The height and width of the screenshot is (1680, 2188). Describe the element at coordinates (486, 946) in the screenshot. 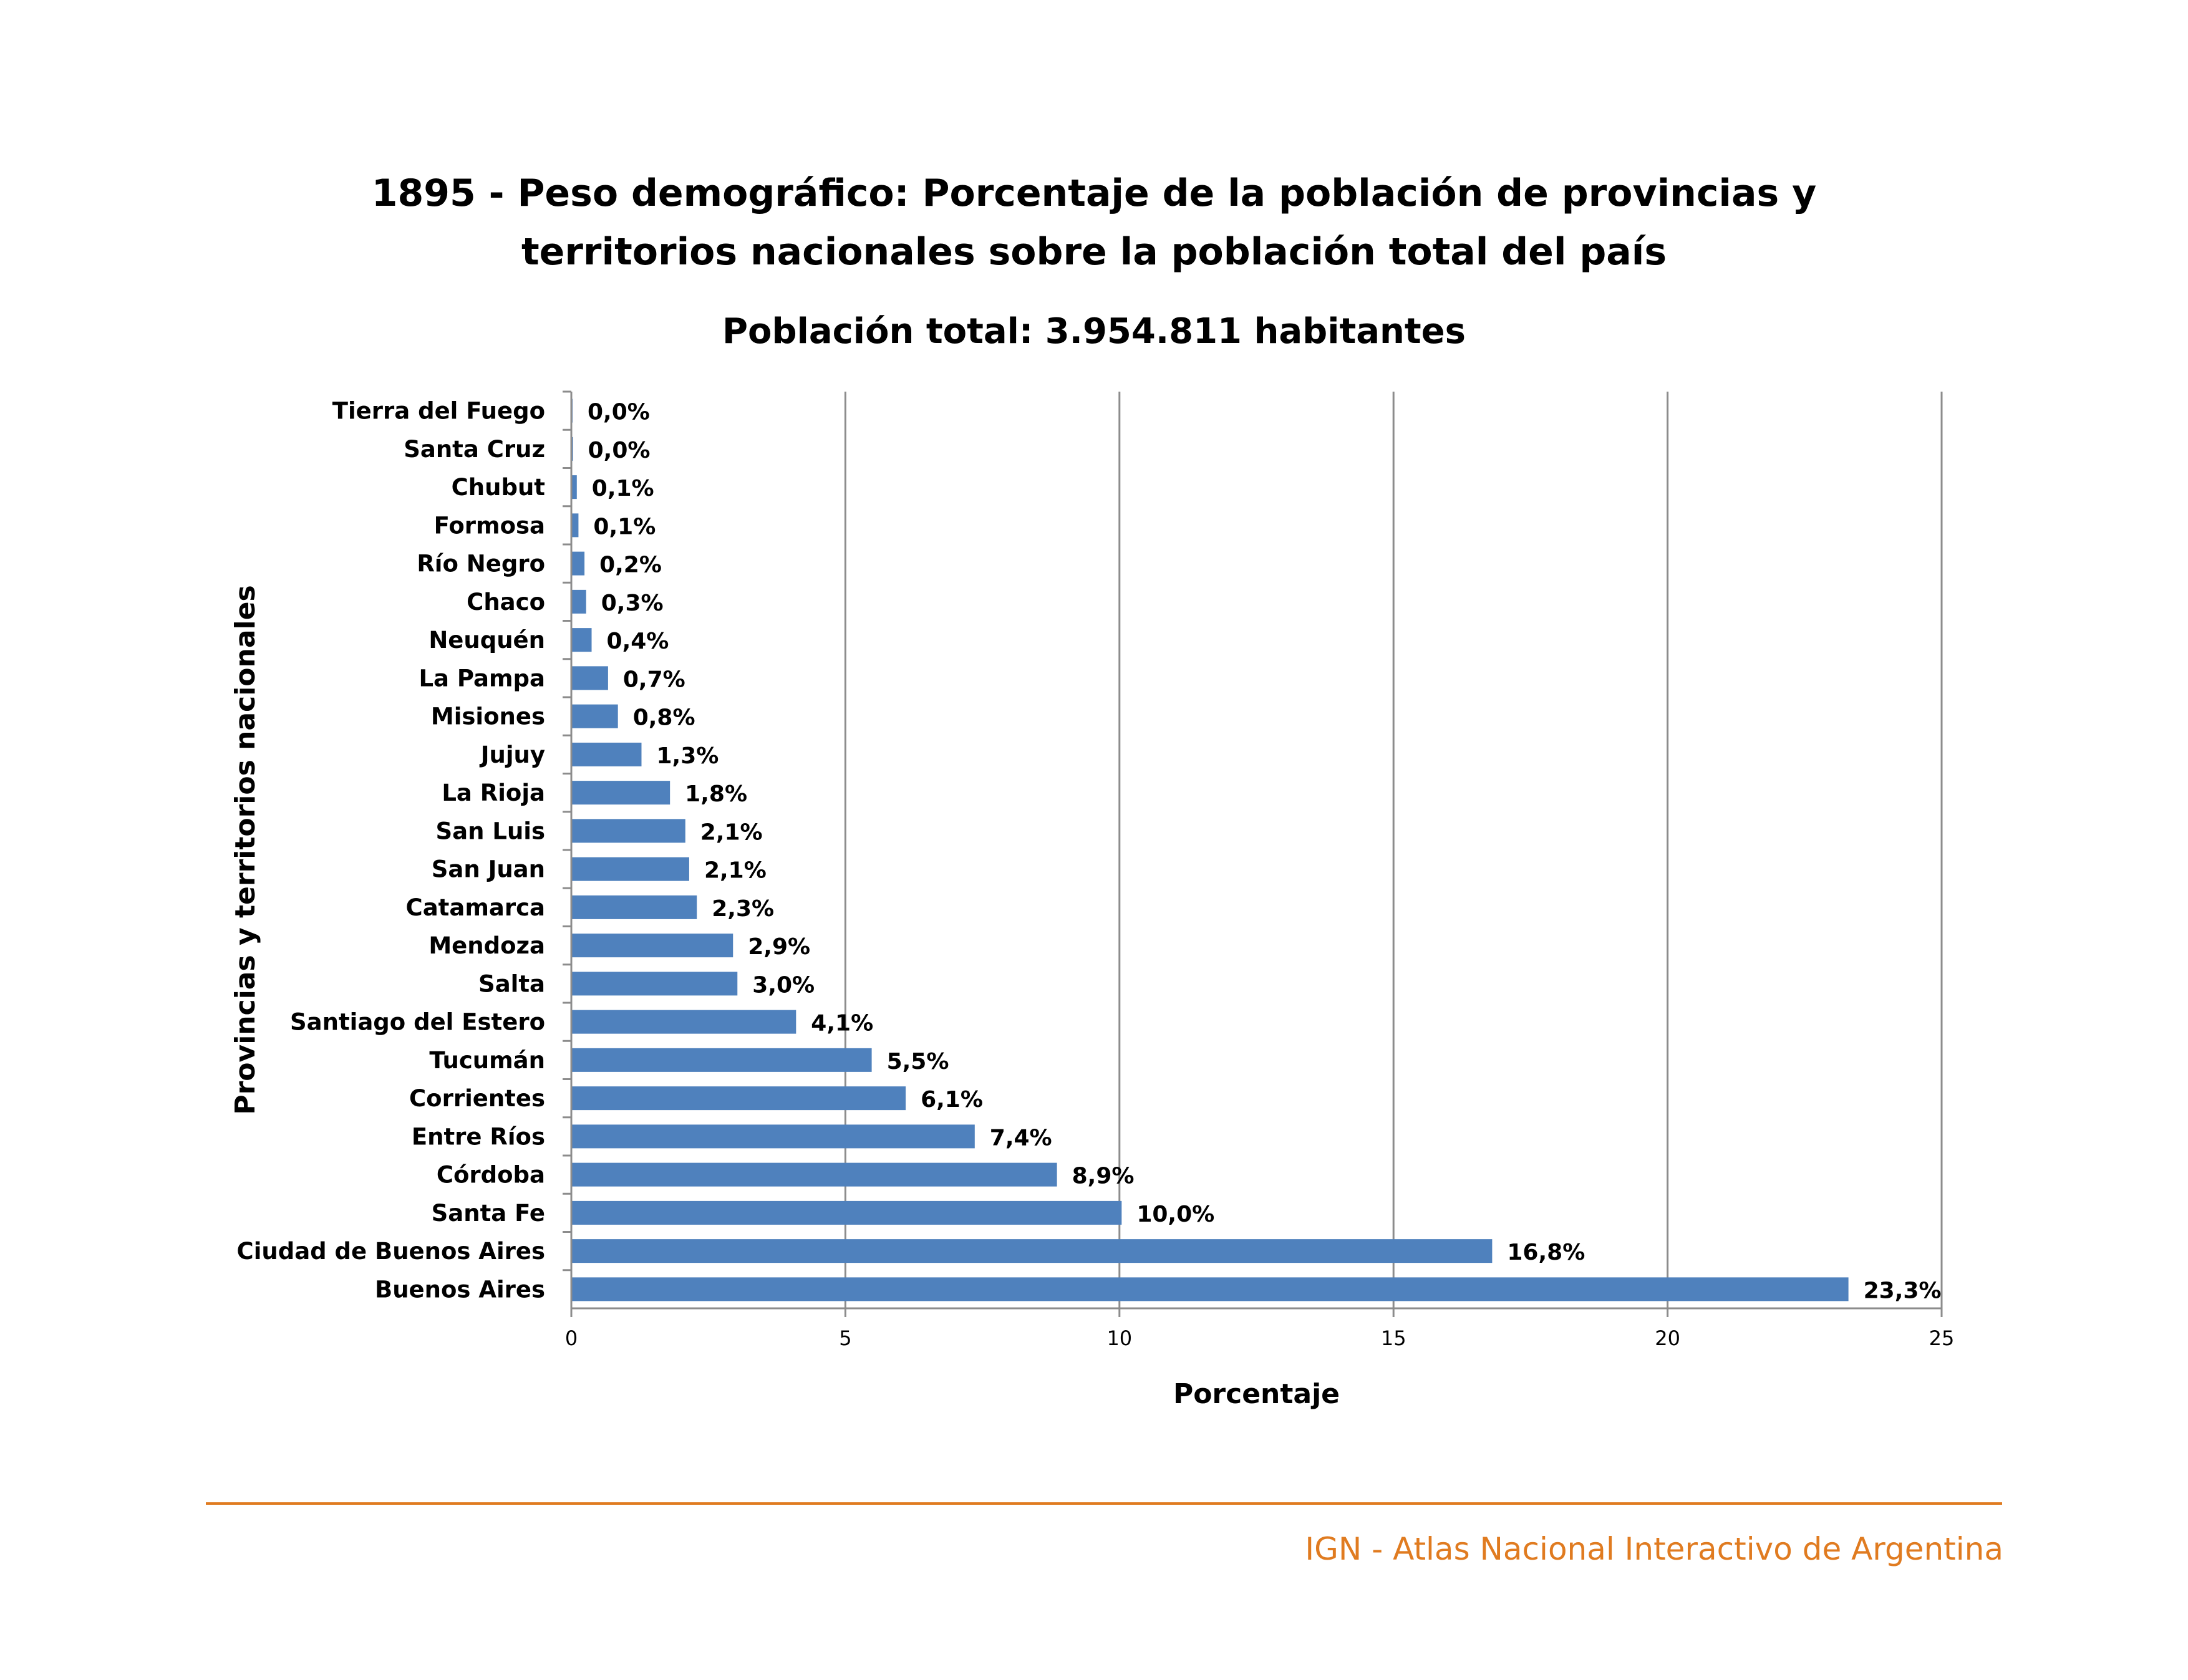

I see `category-label: Mendoza` at that location.